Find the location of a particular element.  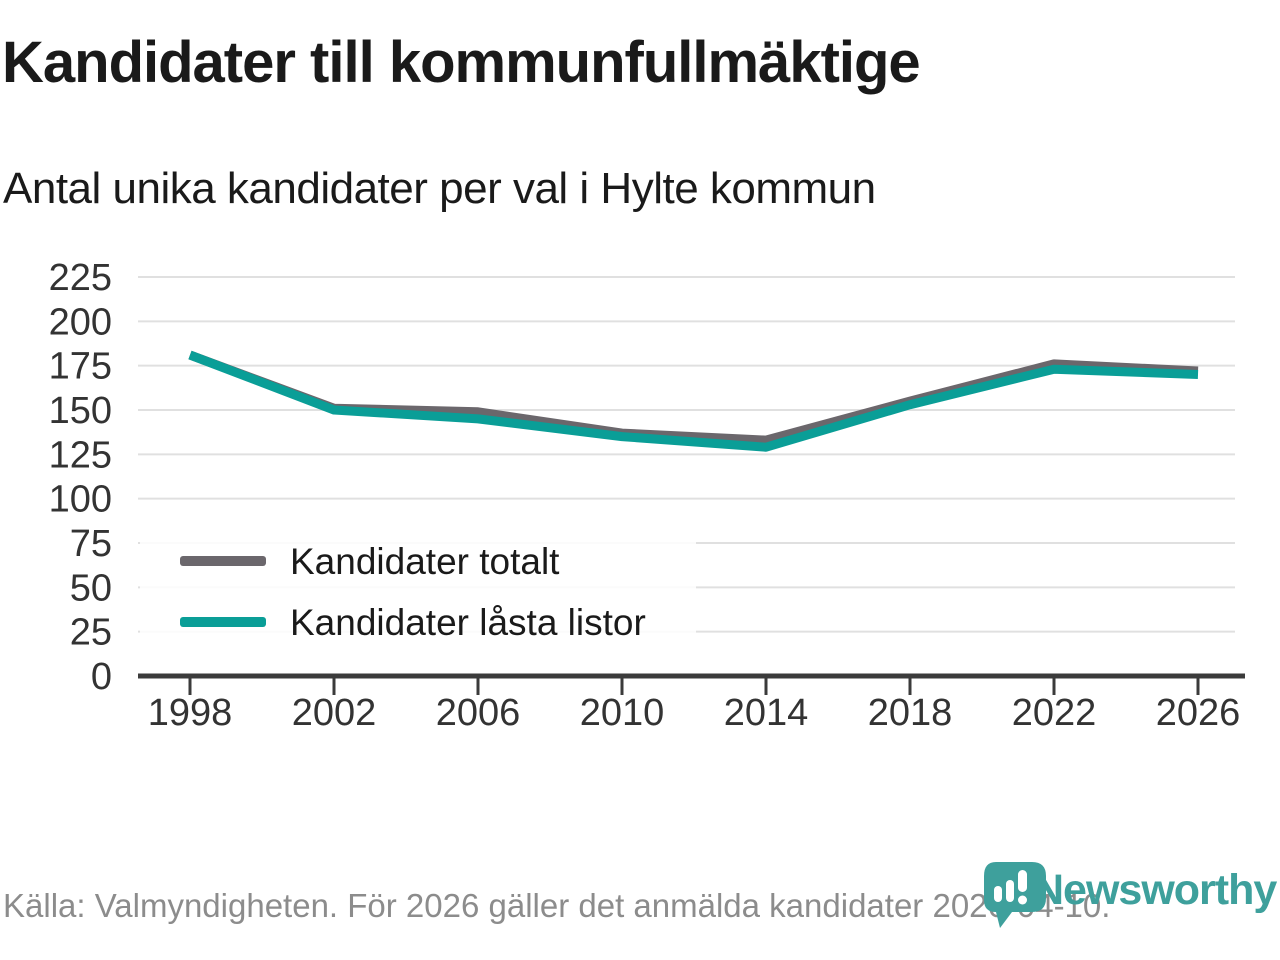

pin-exclamation-bar is located at coordinates (1022, 881).